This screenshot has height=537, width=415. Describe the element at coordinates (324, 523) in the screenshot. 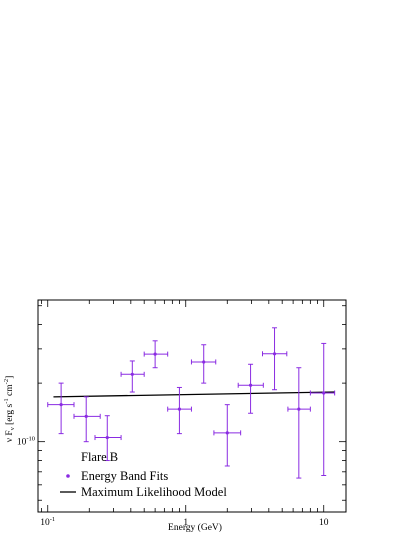

I see `x-tick-label: 10` at that location.